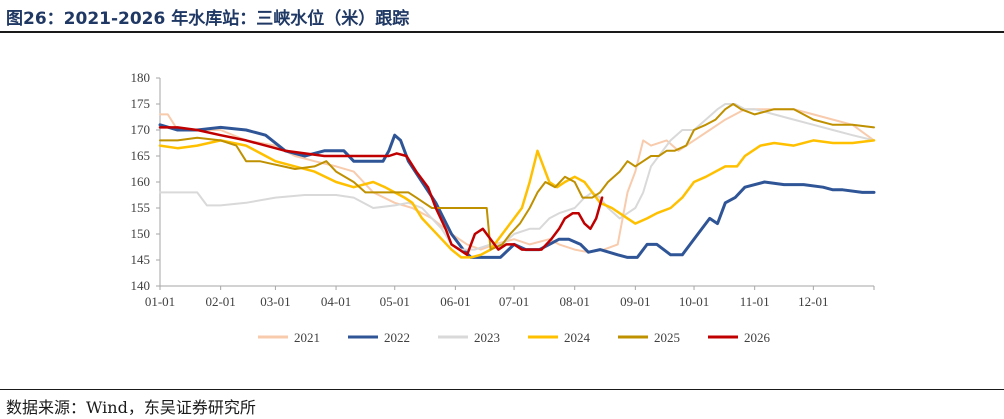 Image resolution: width=1004 pixels, height=419 pixels. What do you see at coordinates (635, 301) in the screenshot?
I see `x-tick-label: 09-01` at bounding box center [635, 301].